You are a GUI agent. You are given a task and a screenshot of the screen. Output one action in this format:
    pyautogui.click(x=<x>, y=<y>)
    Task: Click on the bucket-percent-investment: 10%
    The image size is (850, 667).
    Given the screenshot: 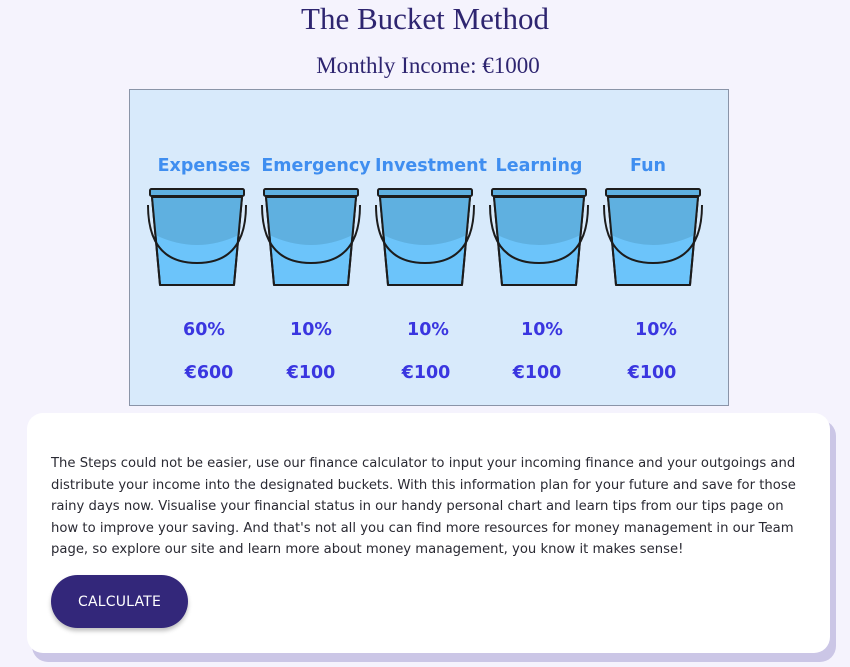 What is the action you would take?
    pyautogui.click(x=428, y=330)
    